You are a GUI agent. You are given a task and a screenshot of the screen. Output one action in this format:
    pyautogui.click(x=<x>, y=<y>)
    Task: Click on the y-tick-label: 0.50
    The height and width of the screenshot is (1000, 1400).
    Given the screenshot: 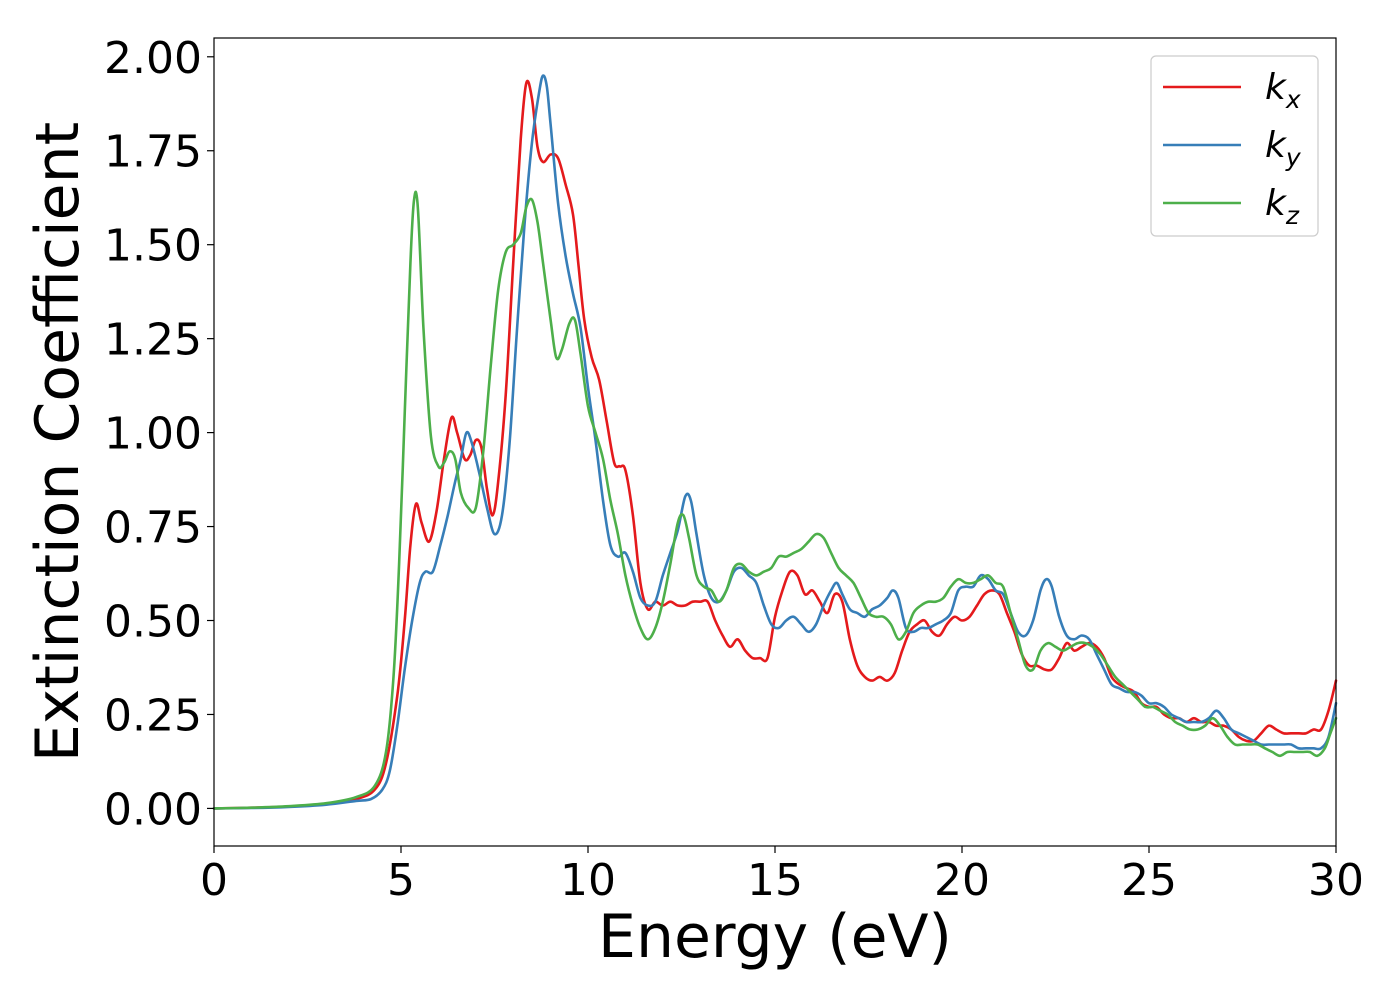 What is the action you would take?
    pyautogui.click(x=153, y=622)
    